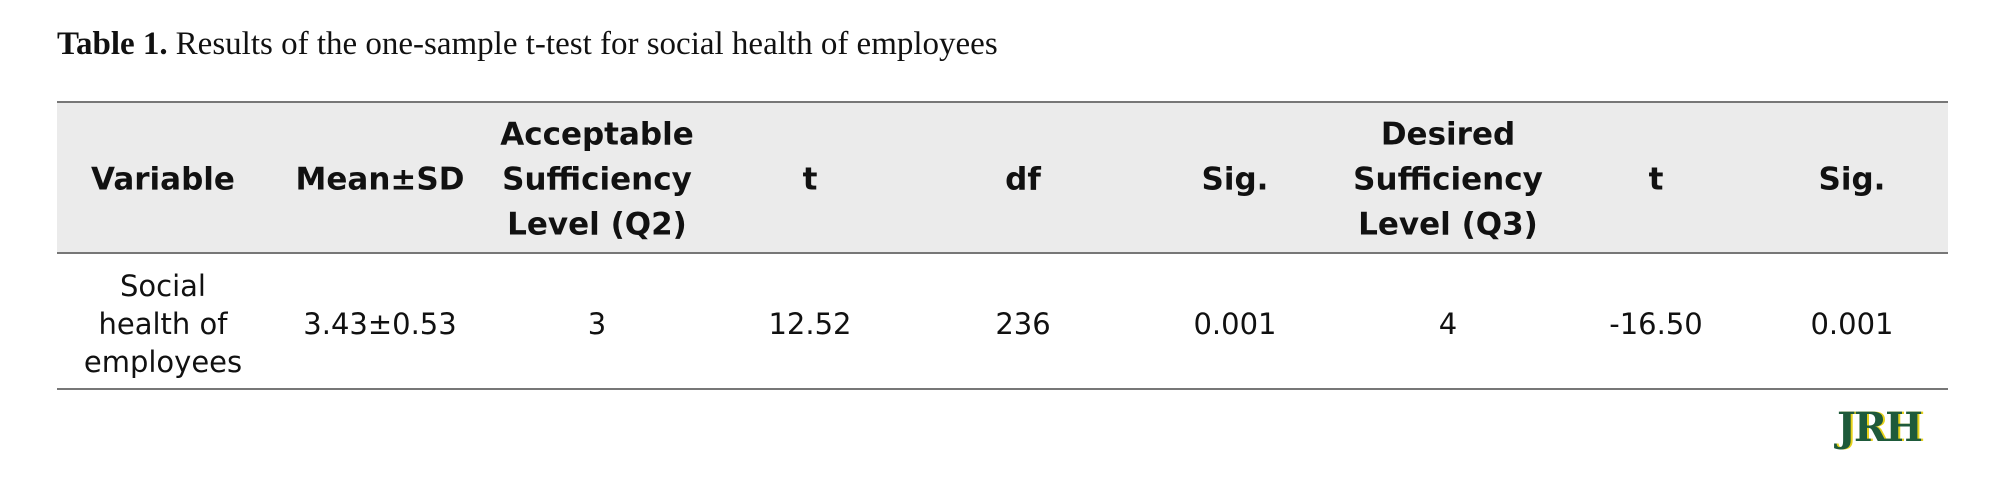  I want to click on cell-line: Level (Q3), so click(1448, 224).